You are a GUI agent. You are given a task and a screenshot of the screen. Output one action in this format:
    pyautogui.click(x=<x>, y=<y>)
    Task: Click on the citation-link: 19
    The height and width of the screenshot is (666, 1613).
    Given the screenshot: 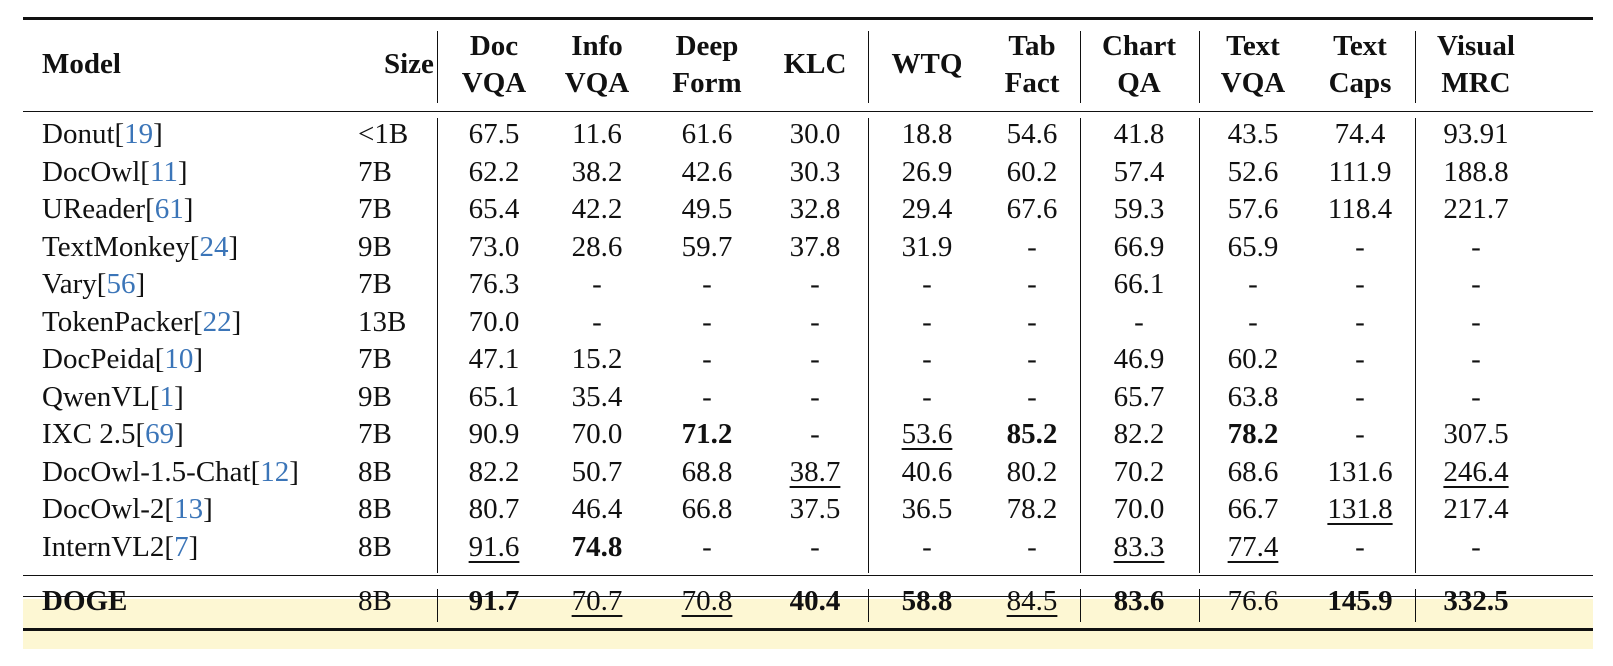 What is the action you would take?
    pyautogui.click(x=139, y=134)
    